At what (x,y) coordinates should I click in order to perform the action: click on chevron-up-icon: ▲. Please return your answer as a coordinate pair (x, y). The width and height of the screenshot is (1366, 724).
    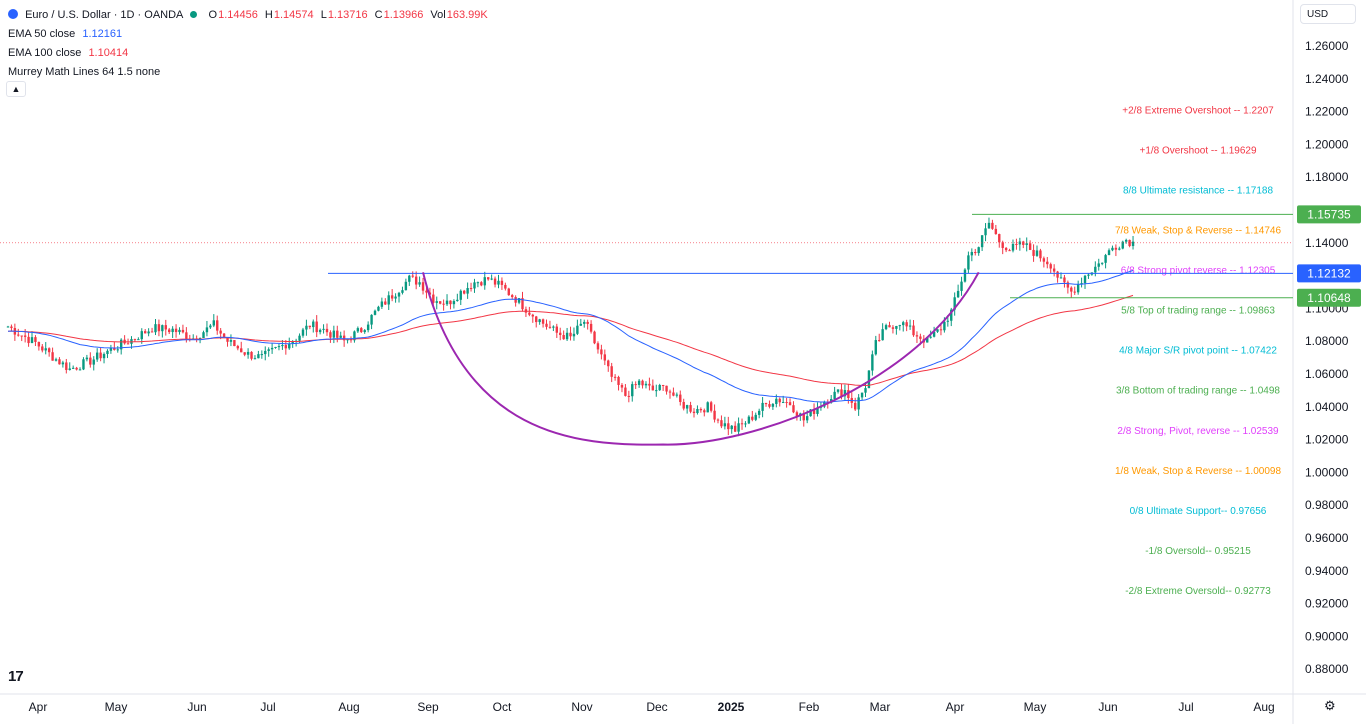
    Looking at the image, I should click on (16, 89).